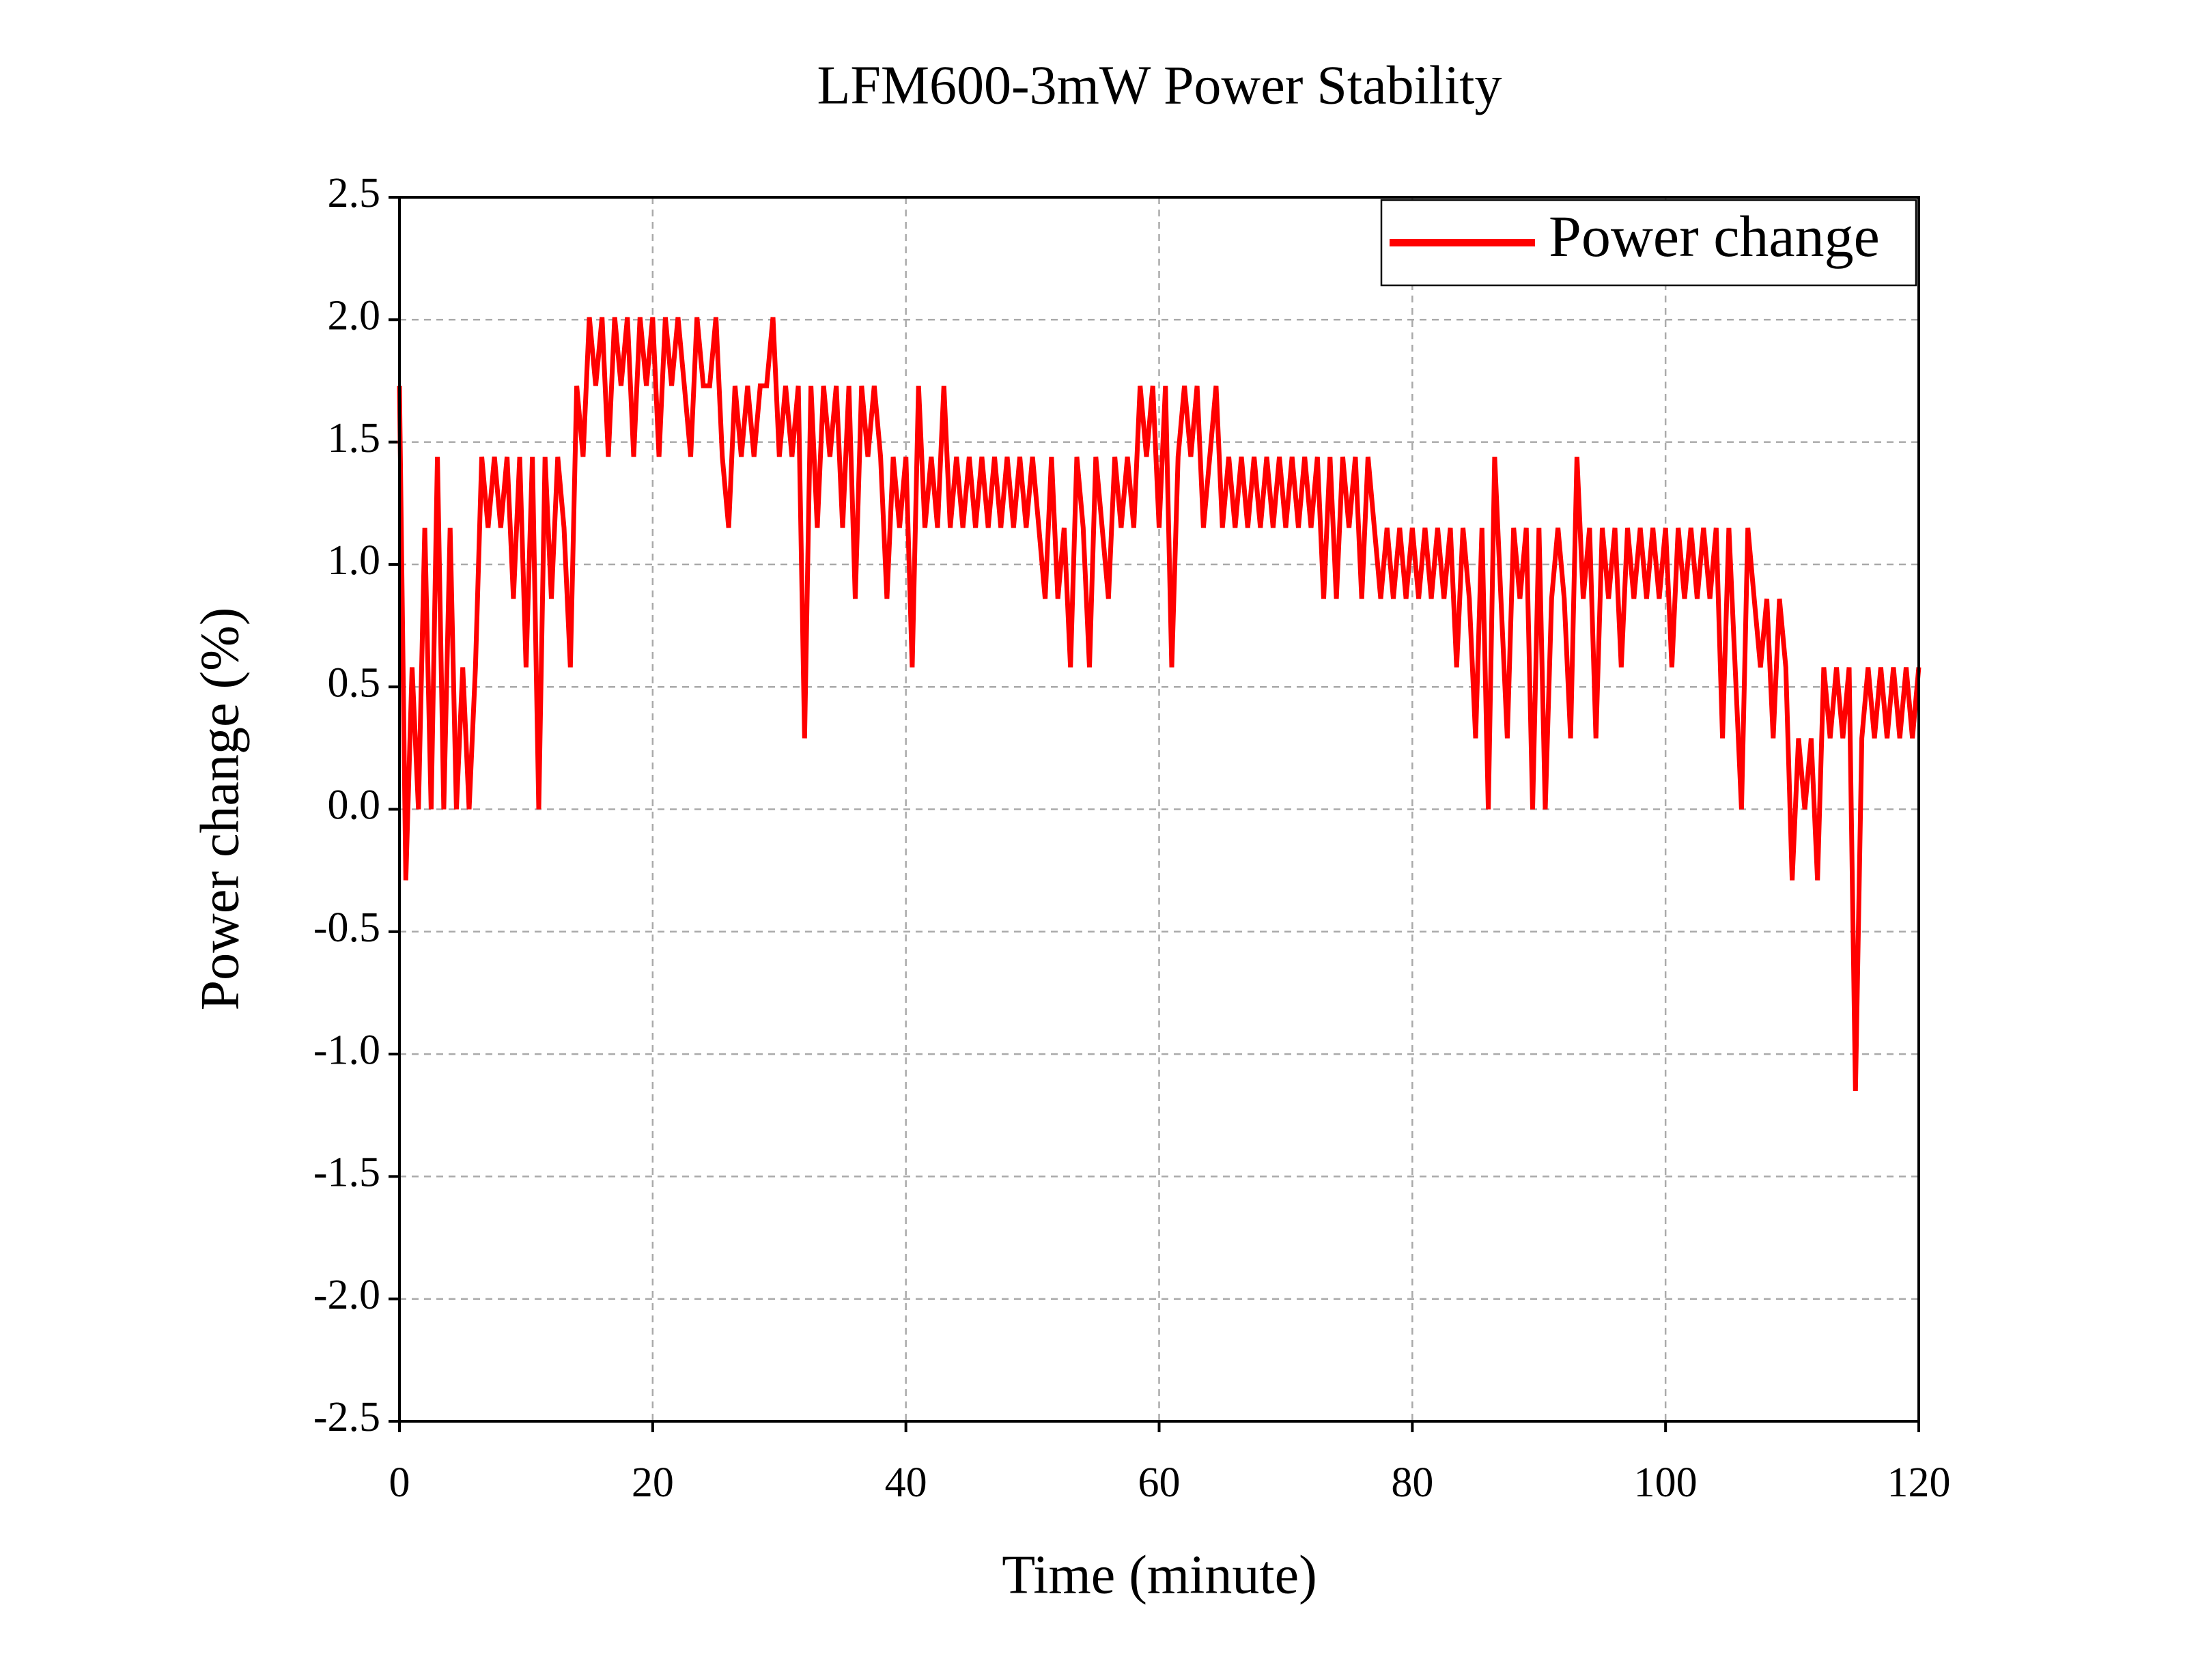 The width and height of the screenshot is (2196, 1680). Describe the element at coordinates (1919, 1483) in the screenshot. I see `x-tick-label: 120` at that location.